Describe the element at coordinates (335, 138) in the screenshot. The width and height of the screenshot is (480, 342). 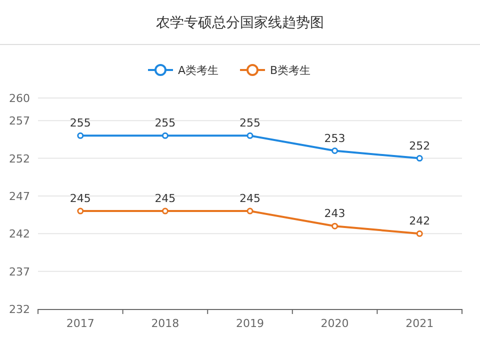
I see `data-label: 253` at that location.